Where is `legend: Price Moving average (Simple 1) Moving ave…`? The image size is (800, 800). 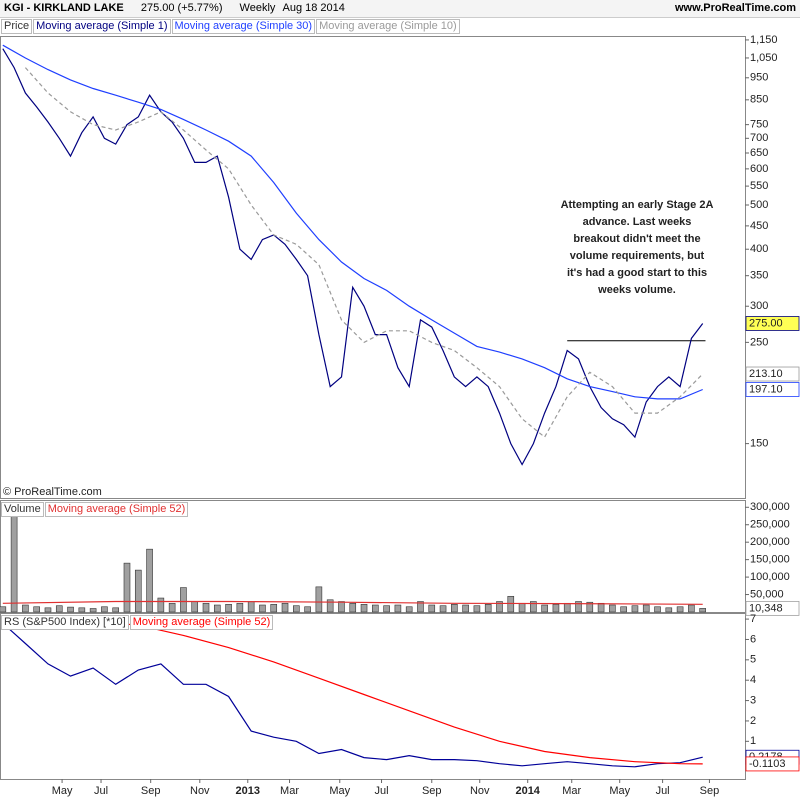 legend: Price Moving average (Simple 1) Moving ave… is located at coordinates (231, 26).